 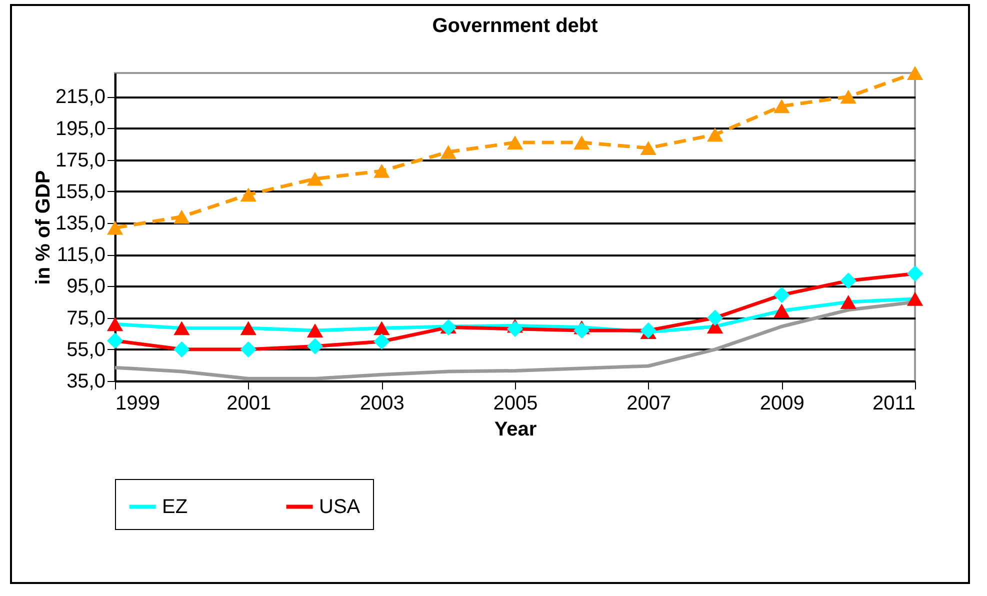 I want to click on x-tick-label: 2009, so click(x=782, y=403).